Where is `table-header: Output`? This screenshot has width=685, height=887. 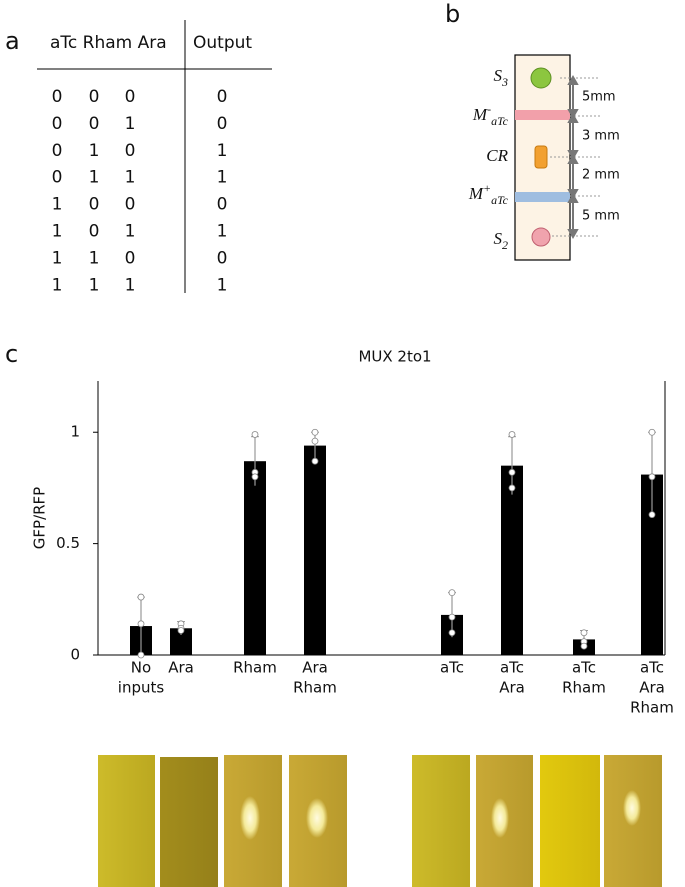
table-header: Output is located at coordinates (222, 43).